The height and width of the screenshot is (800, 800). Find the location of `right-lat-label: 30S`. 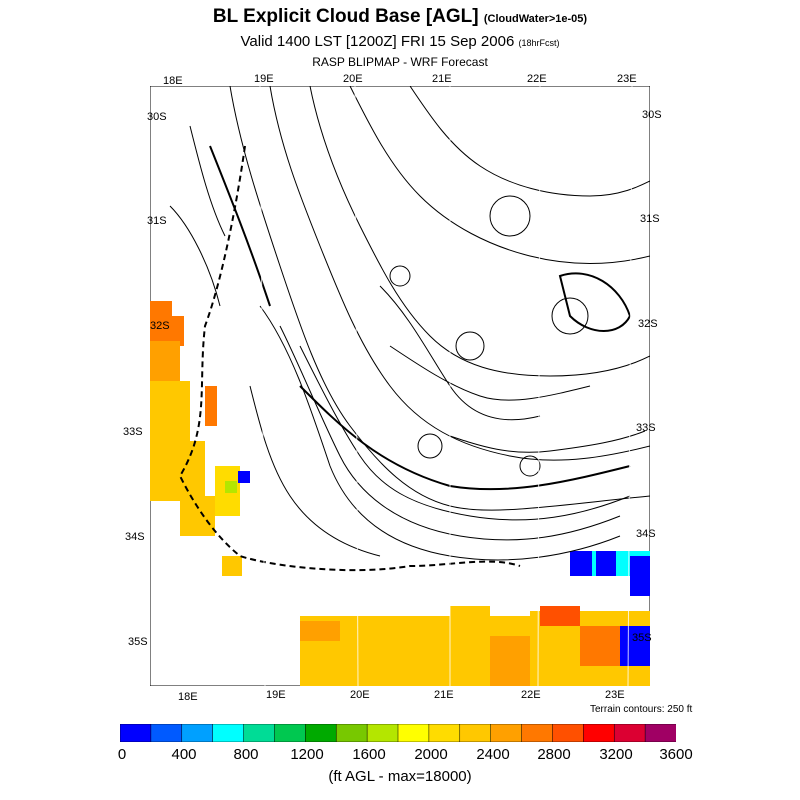

right-lat-label: 30S is located at coordinates (652, 115).